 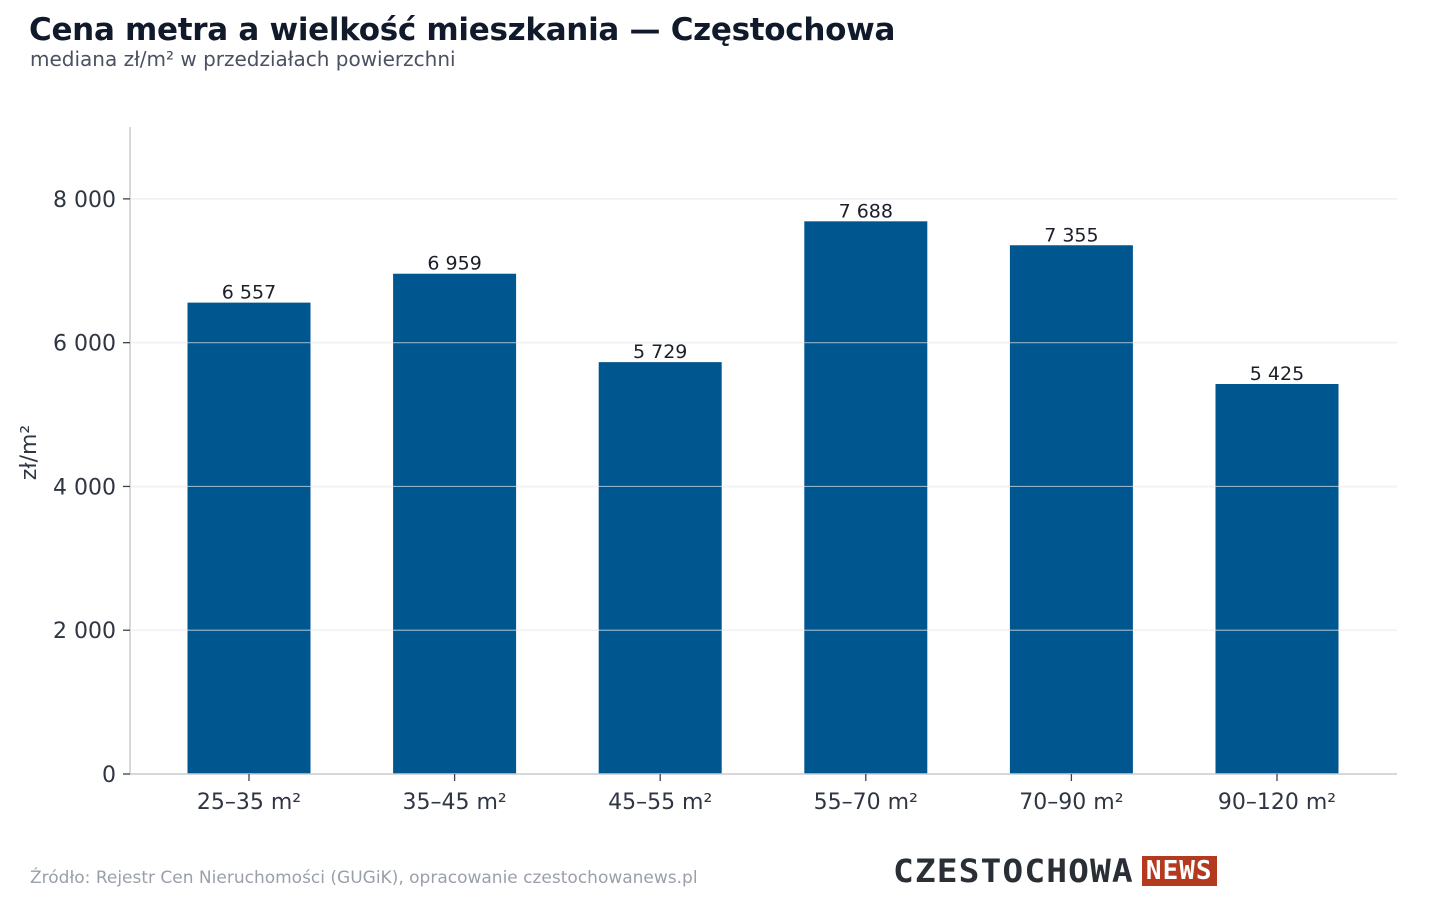 I want to click on y-tick-label: 0, so click(x=109, y=775).